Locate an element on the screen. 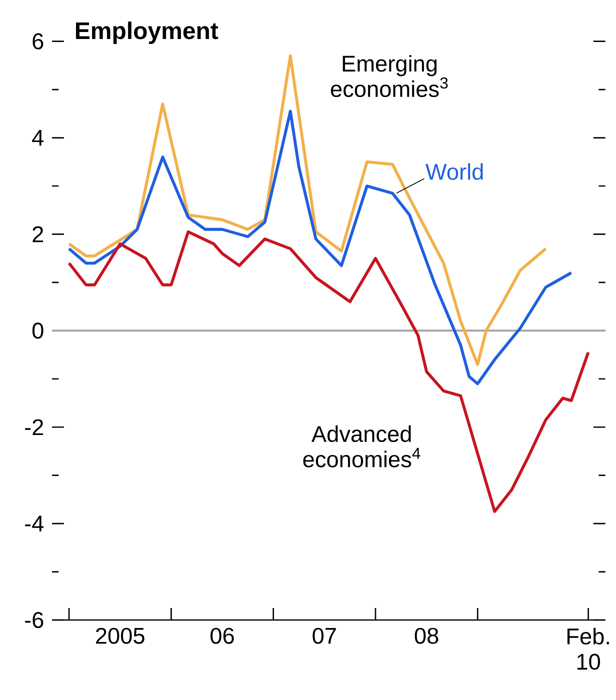  x-tick-label: Feb. 10 is located at coordinates (588, 649).